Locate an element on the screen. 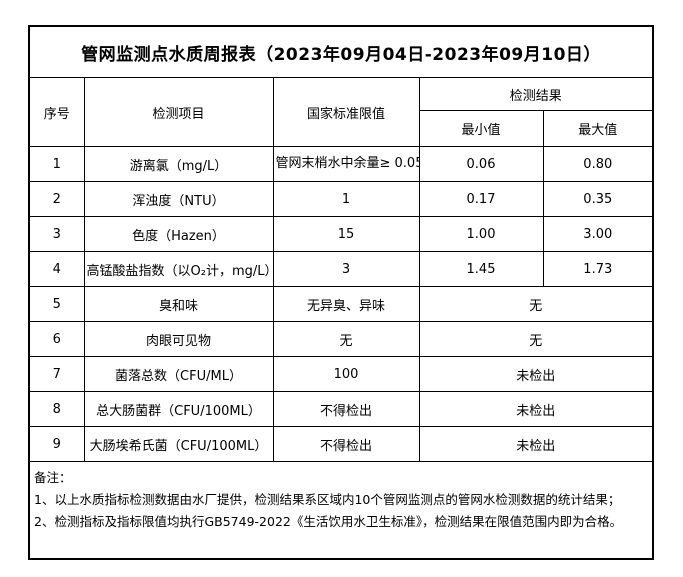  header-row-top: 序号 检测项目 国家标准限值 检测结果 is located at coordinates (341, 112).